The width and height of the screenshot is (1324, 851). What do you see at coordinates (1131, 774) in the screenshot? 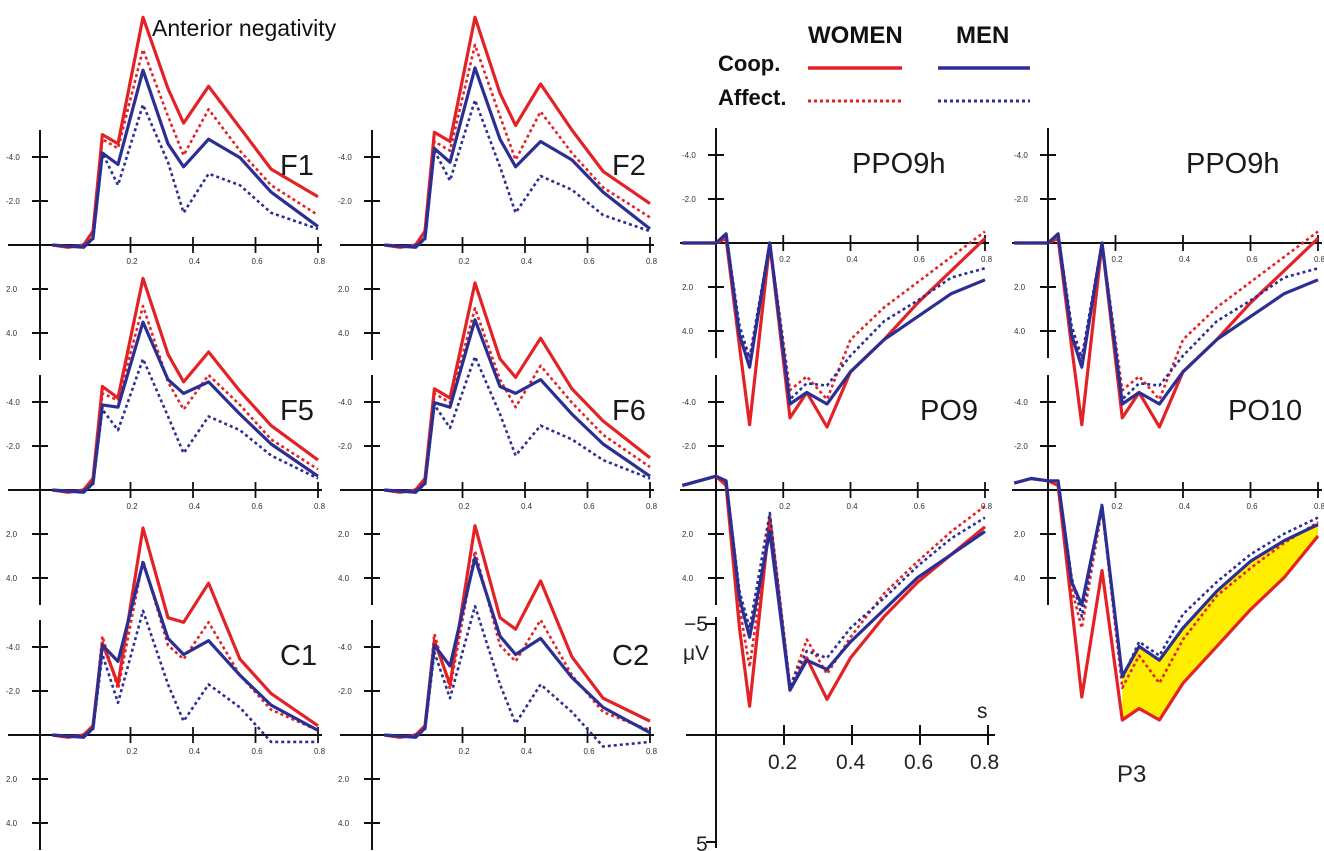
I see `p3-annotation: P3` at bounding box center [1131, 774].